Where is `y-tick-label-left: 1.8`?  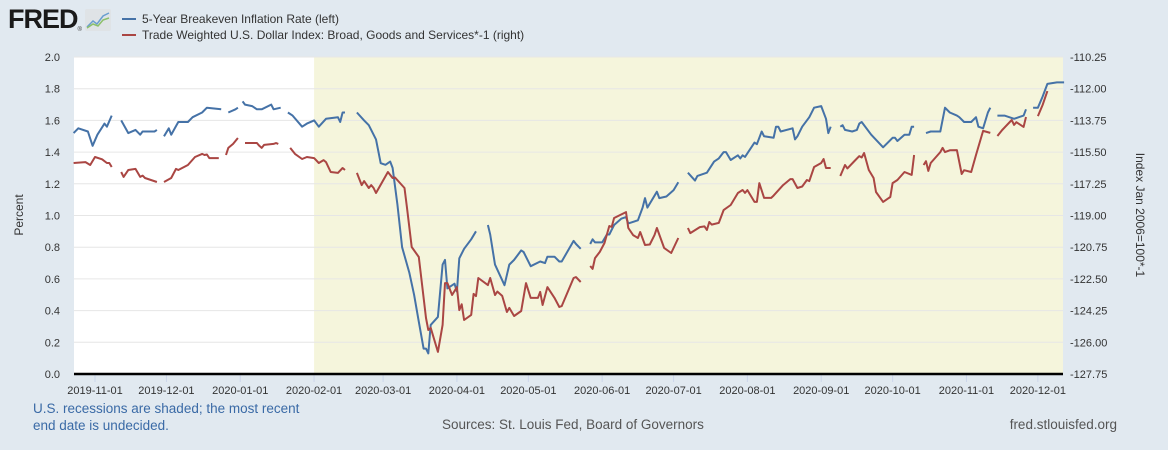
y-tick-label-left: 1.8 is located at coordinates (52, 90).